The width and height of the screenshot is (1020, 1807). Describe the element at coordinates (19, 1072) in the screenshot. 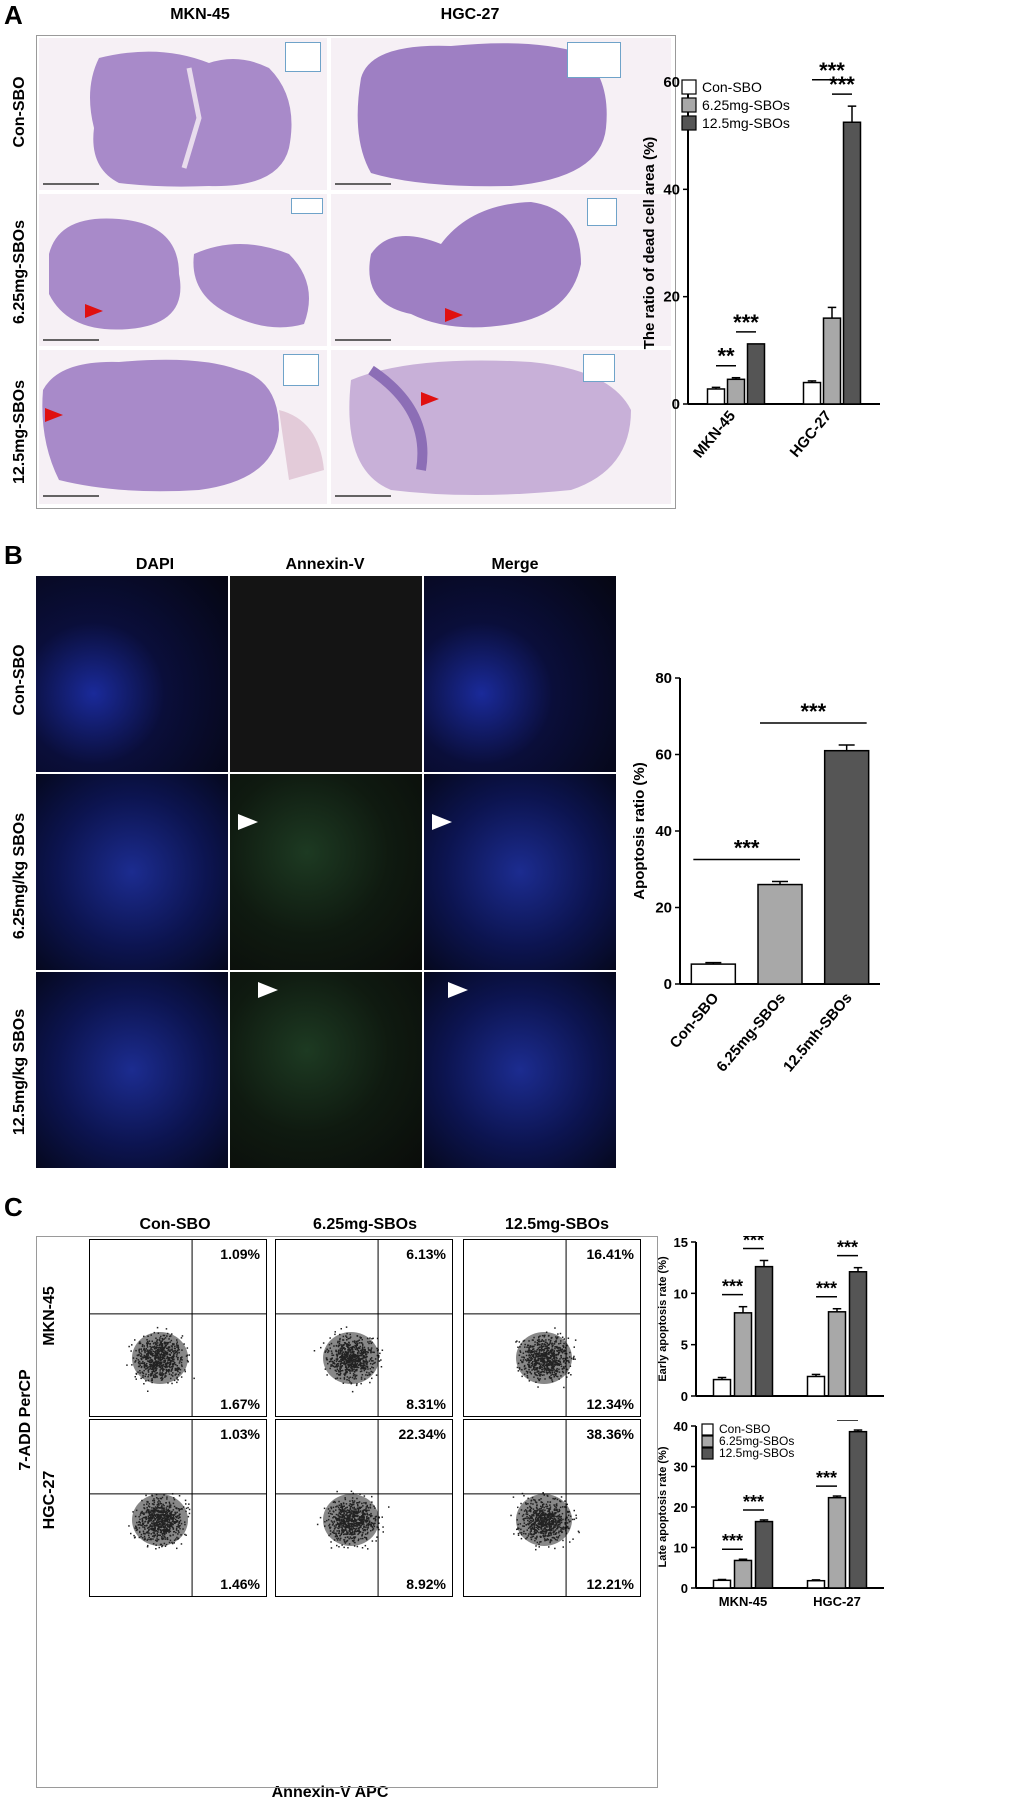

I see `panel-b-row-header-125: 12.5mg/kg SBOs` at that location.